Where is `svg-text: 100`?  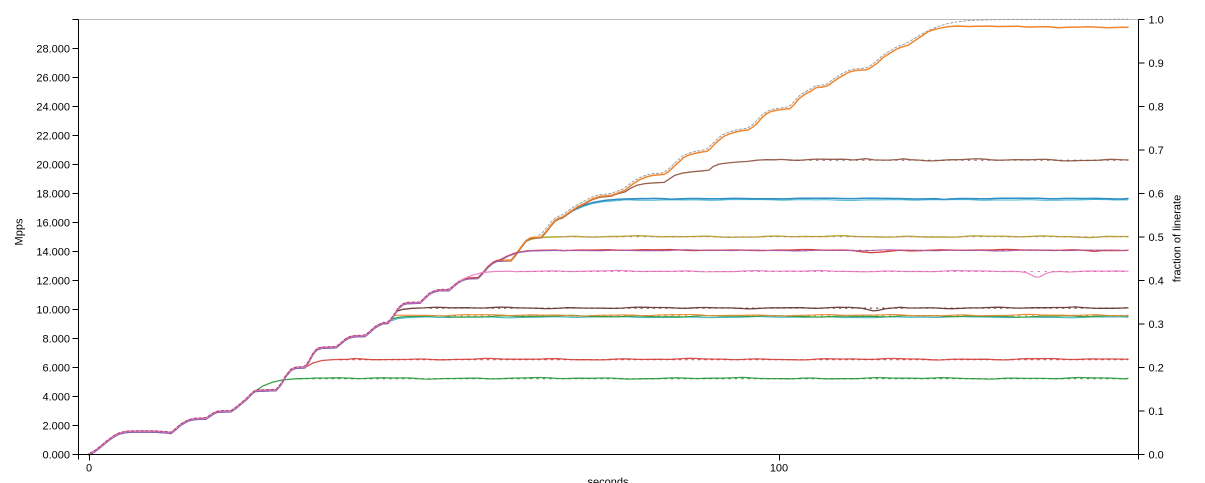 svg-text: 100 is located at coordinates (779, 469).